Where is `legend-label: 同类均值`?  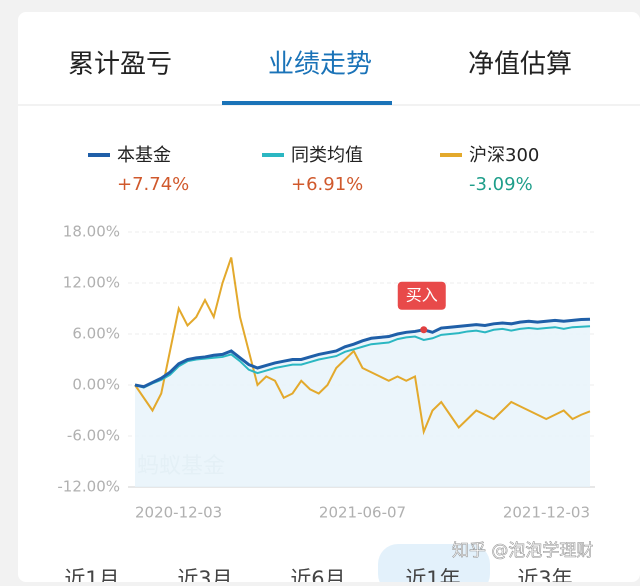 legend-label: 同类均值 is located at coordinates (327, 155).